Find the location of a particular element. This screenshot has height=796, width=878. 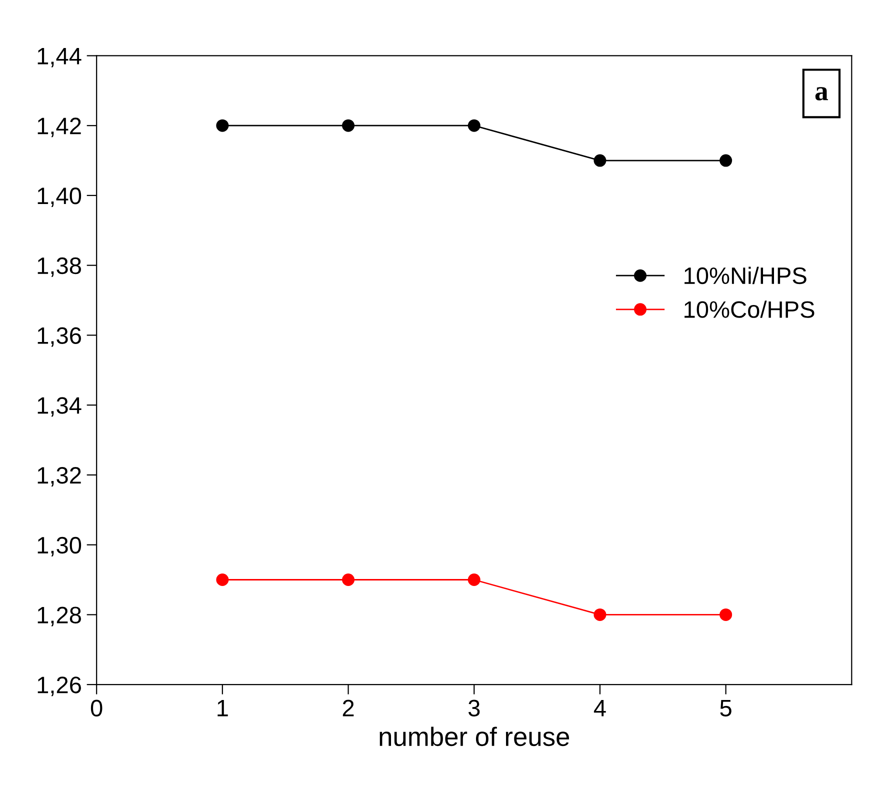

x-tick-label: 4 is located at coordinates (600, 708).